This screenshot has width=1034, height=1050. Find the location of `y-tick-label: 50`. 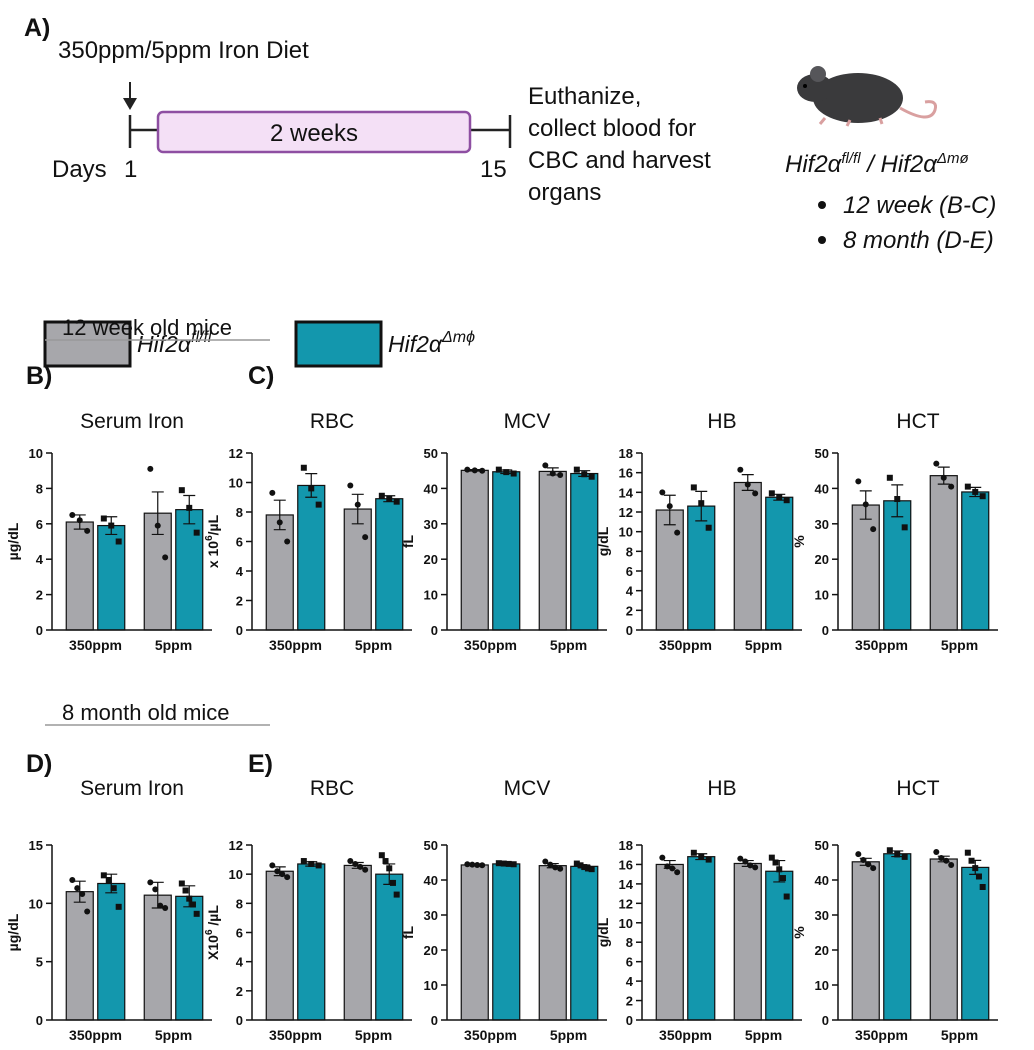

y-tick-label: 50 is located at coordinates (822, 453).